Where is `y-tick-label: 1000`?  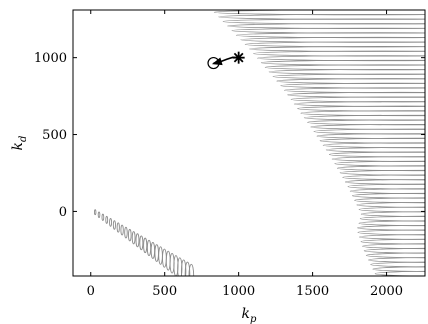 y-tick-label: 1000 is located at coordinates (50, 58).